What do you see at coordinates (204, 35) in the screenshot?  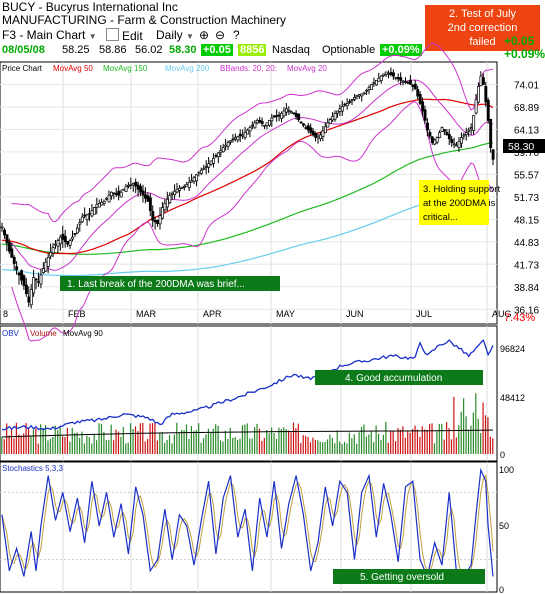 I see `zoom-in-icon: ⊕` at bounding box center [204, 35].